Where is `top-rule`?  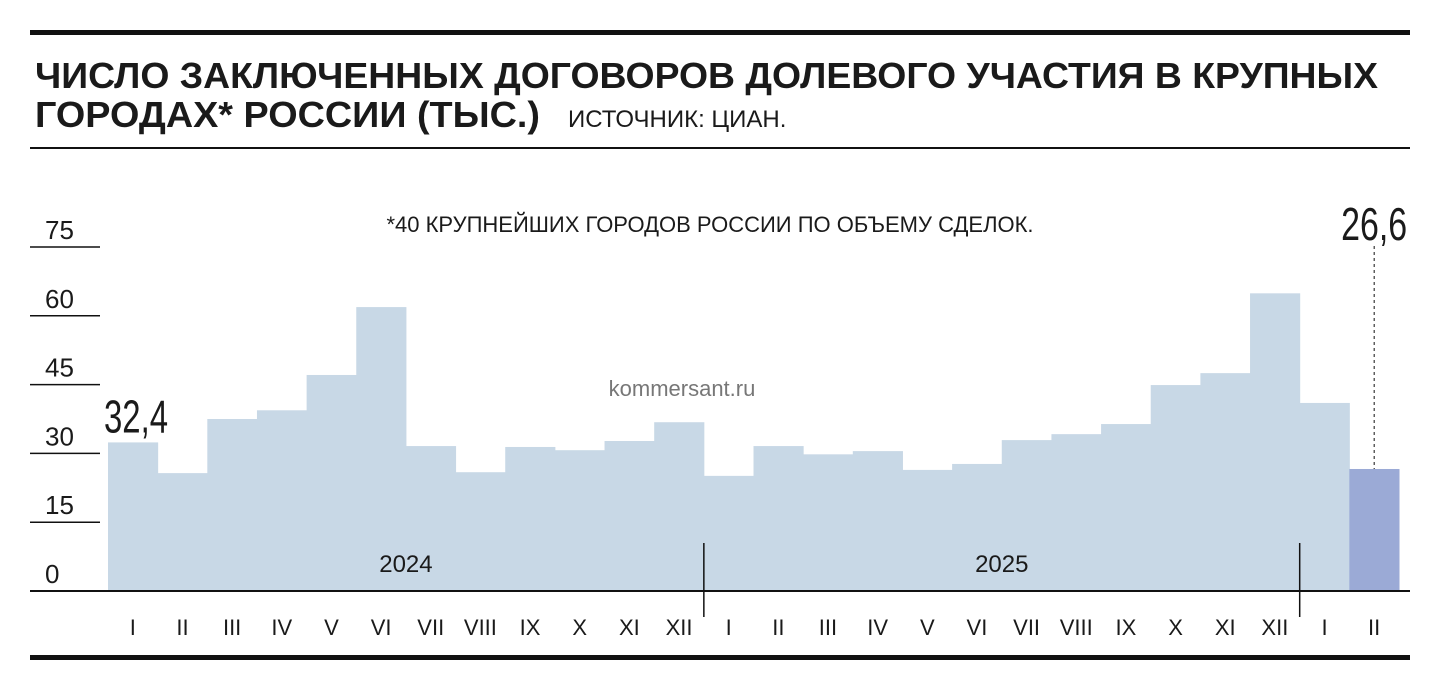
top-rule is located at coordinates (720, 32).